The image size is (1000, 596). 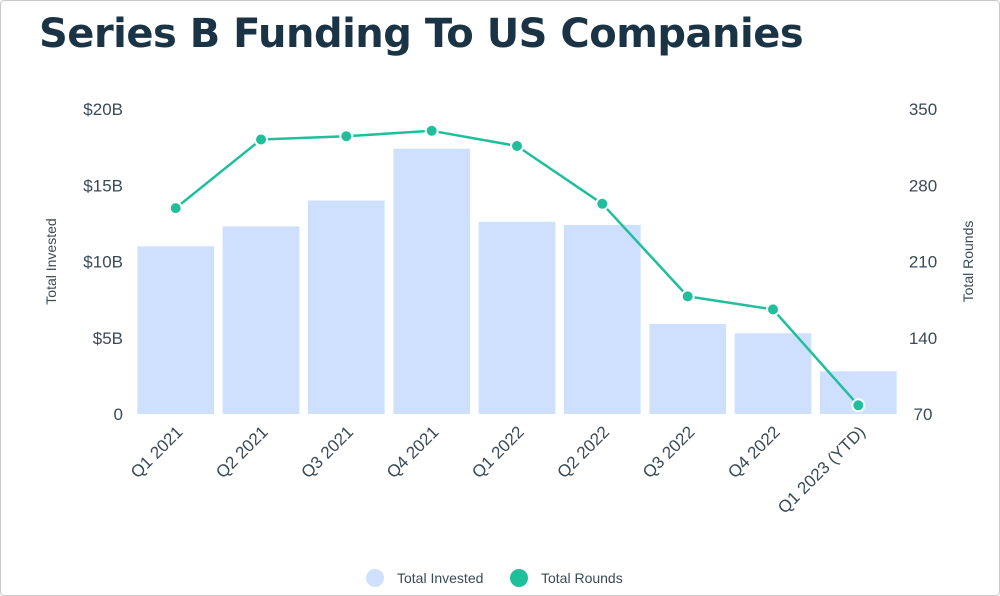 What do you see at coordinates (108, 338) in the screenshot?
I see `left-tick-label: $5B` at bounding box center [108, 338].